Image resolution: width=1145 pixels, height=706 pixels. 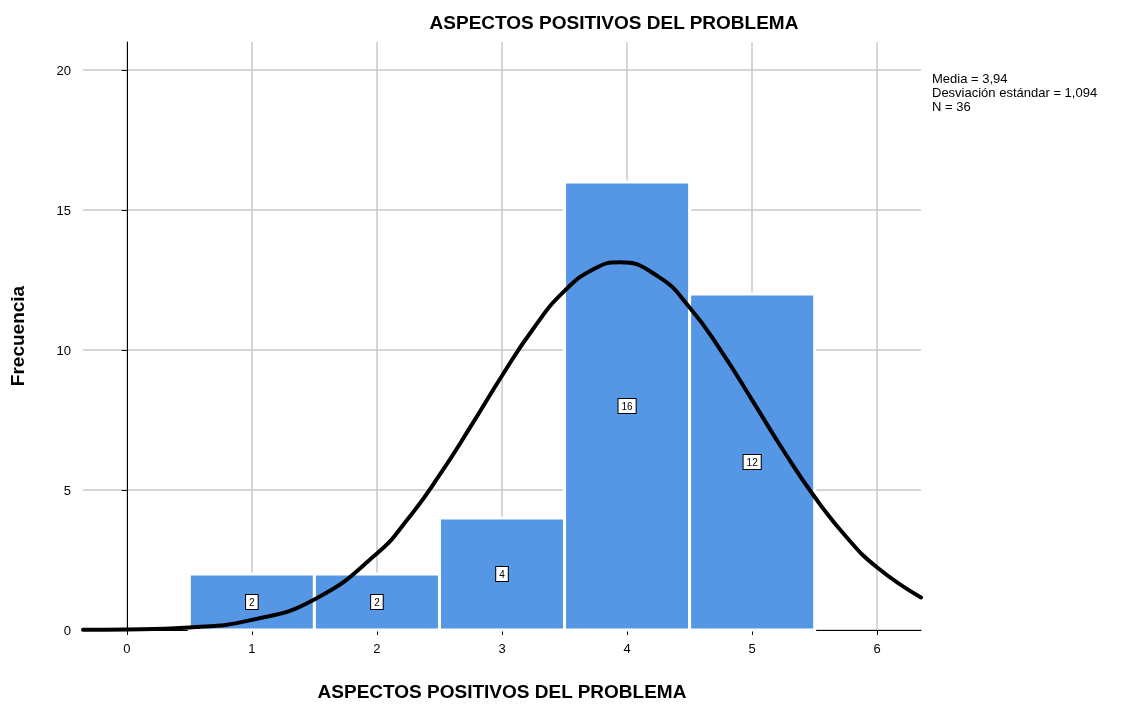 What do you see at coordinates (377, 648) in the screenshot?
I see `x-tick-label: 2` at bounding box center [377, 648].